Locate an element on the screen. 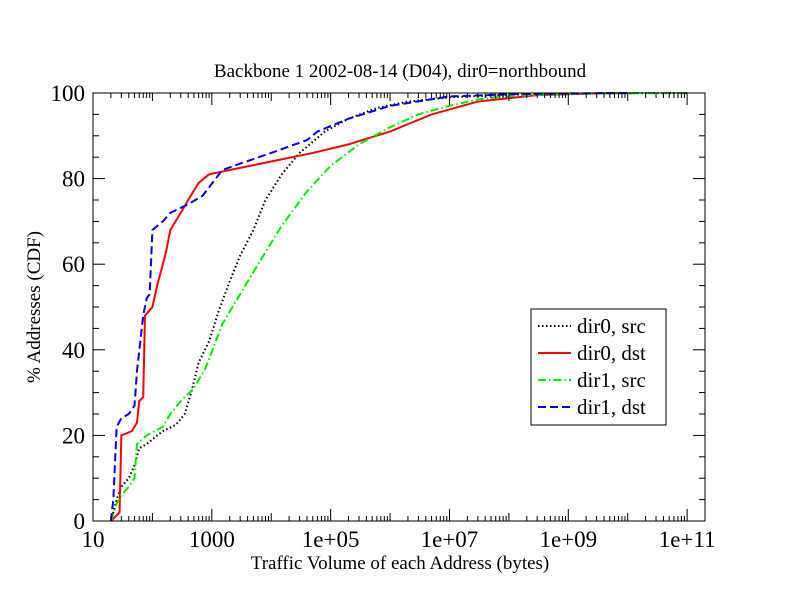 This screenshot has height=612, width=792. y-tick-label: 0 is located at coordinates (80, 521).